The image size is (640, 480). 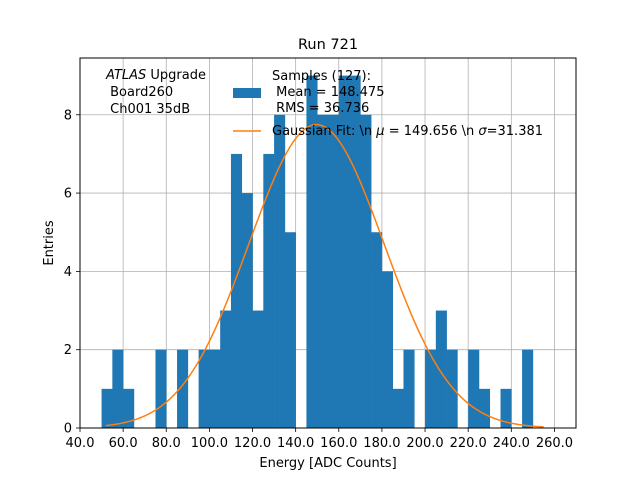 I want to click on x-tick-label: 240.0, so click(x=511, y=443).